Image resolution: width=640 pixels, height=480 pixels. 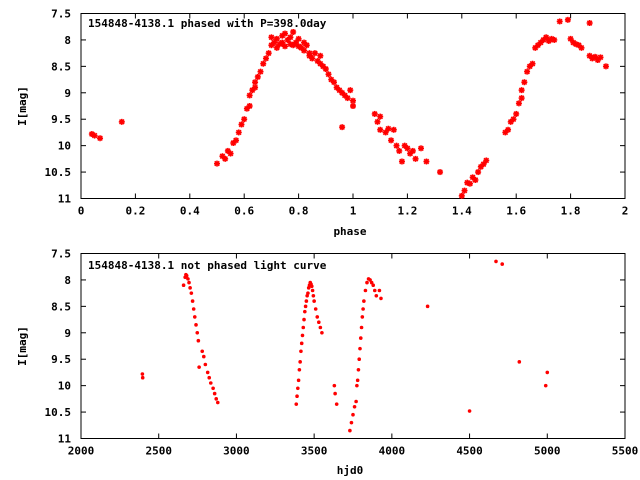 What do you see at coordinates (516, 211) in the screenshot?
I see `x-tick-label: 1.6` at bounding box center [516, 211].